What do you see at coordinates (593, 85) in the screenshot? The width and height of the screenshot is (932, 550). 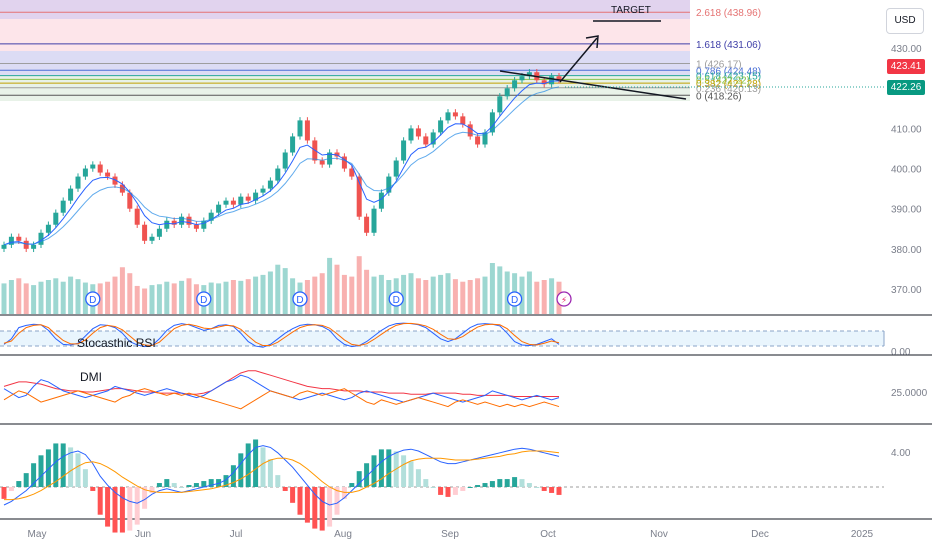 I see `trendline-descending` at bounding box center [593, 85].